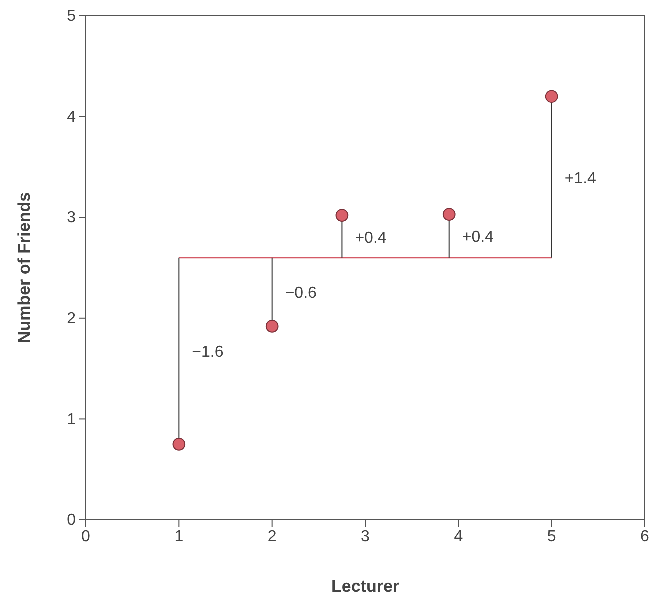 This screenshot has height=601, width=655. Describe the element at coordinates (580, 179) in the screenshot. I see `annotation: +1.4` at that location.